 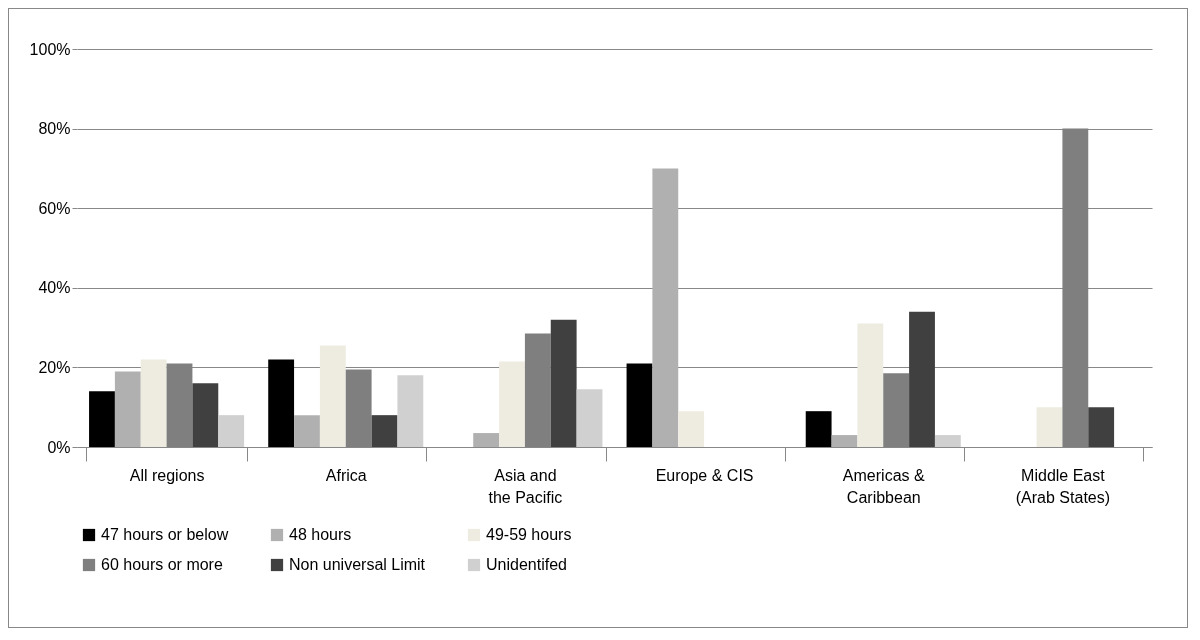 I want to click on y-tick-label: 80%, so click(x=54, y=129).